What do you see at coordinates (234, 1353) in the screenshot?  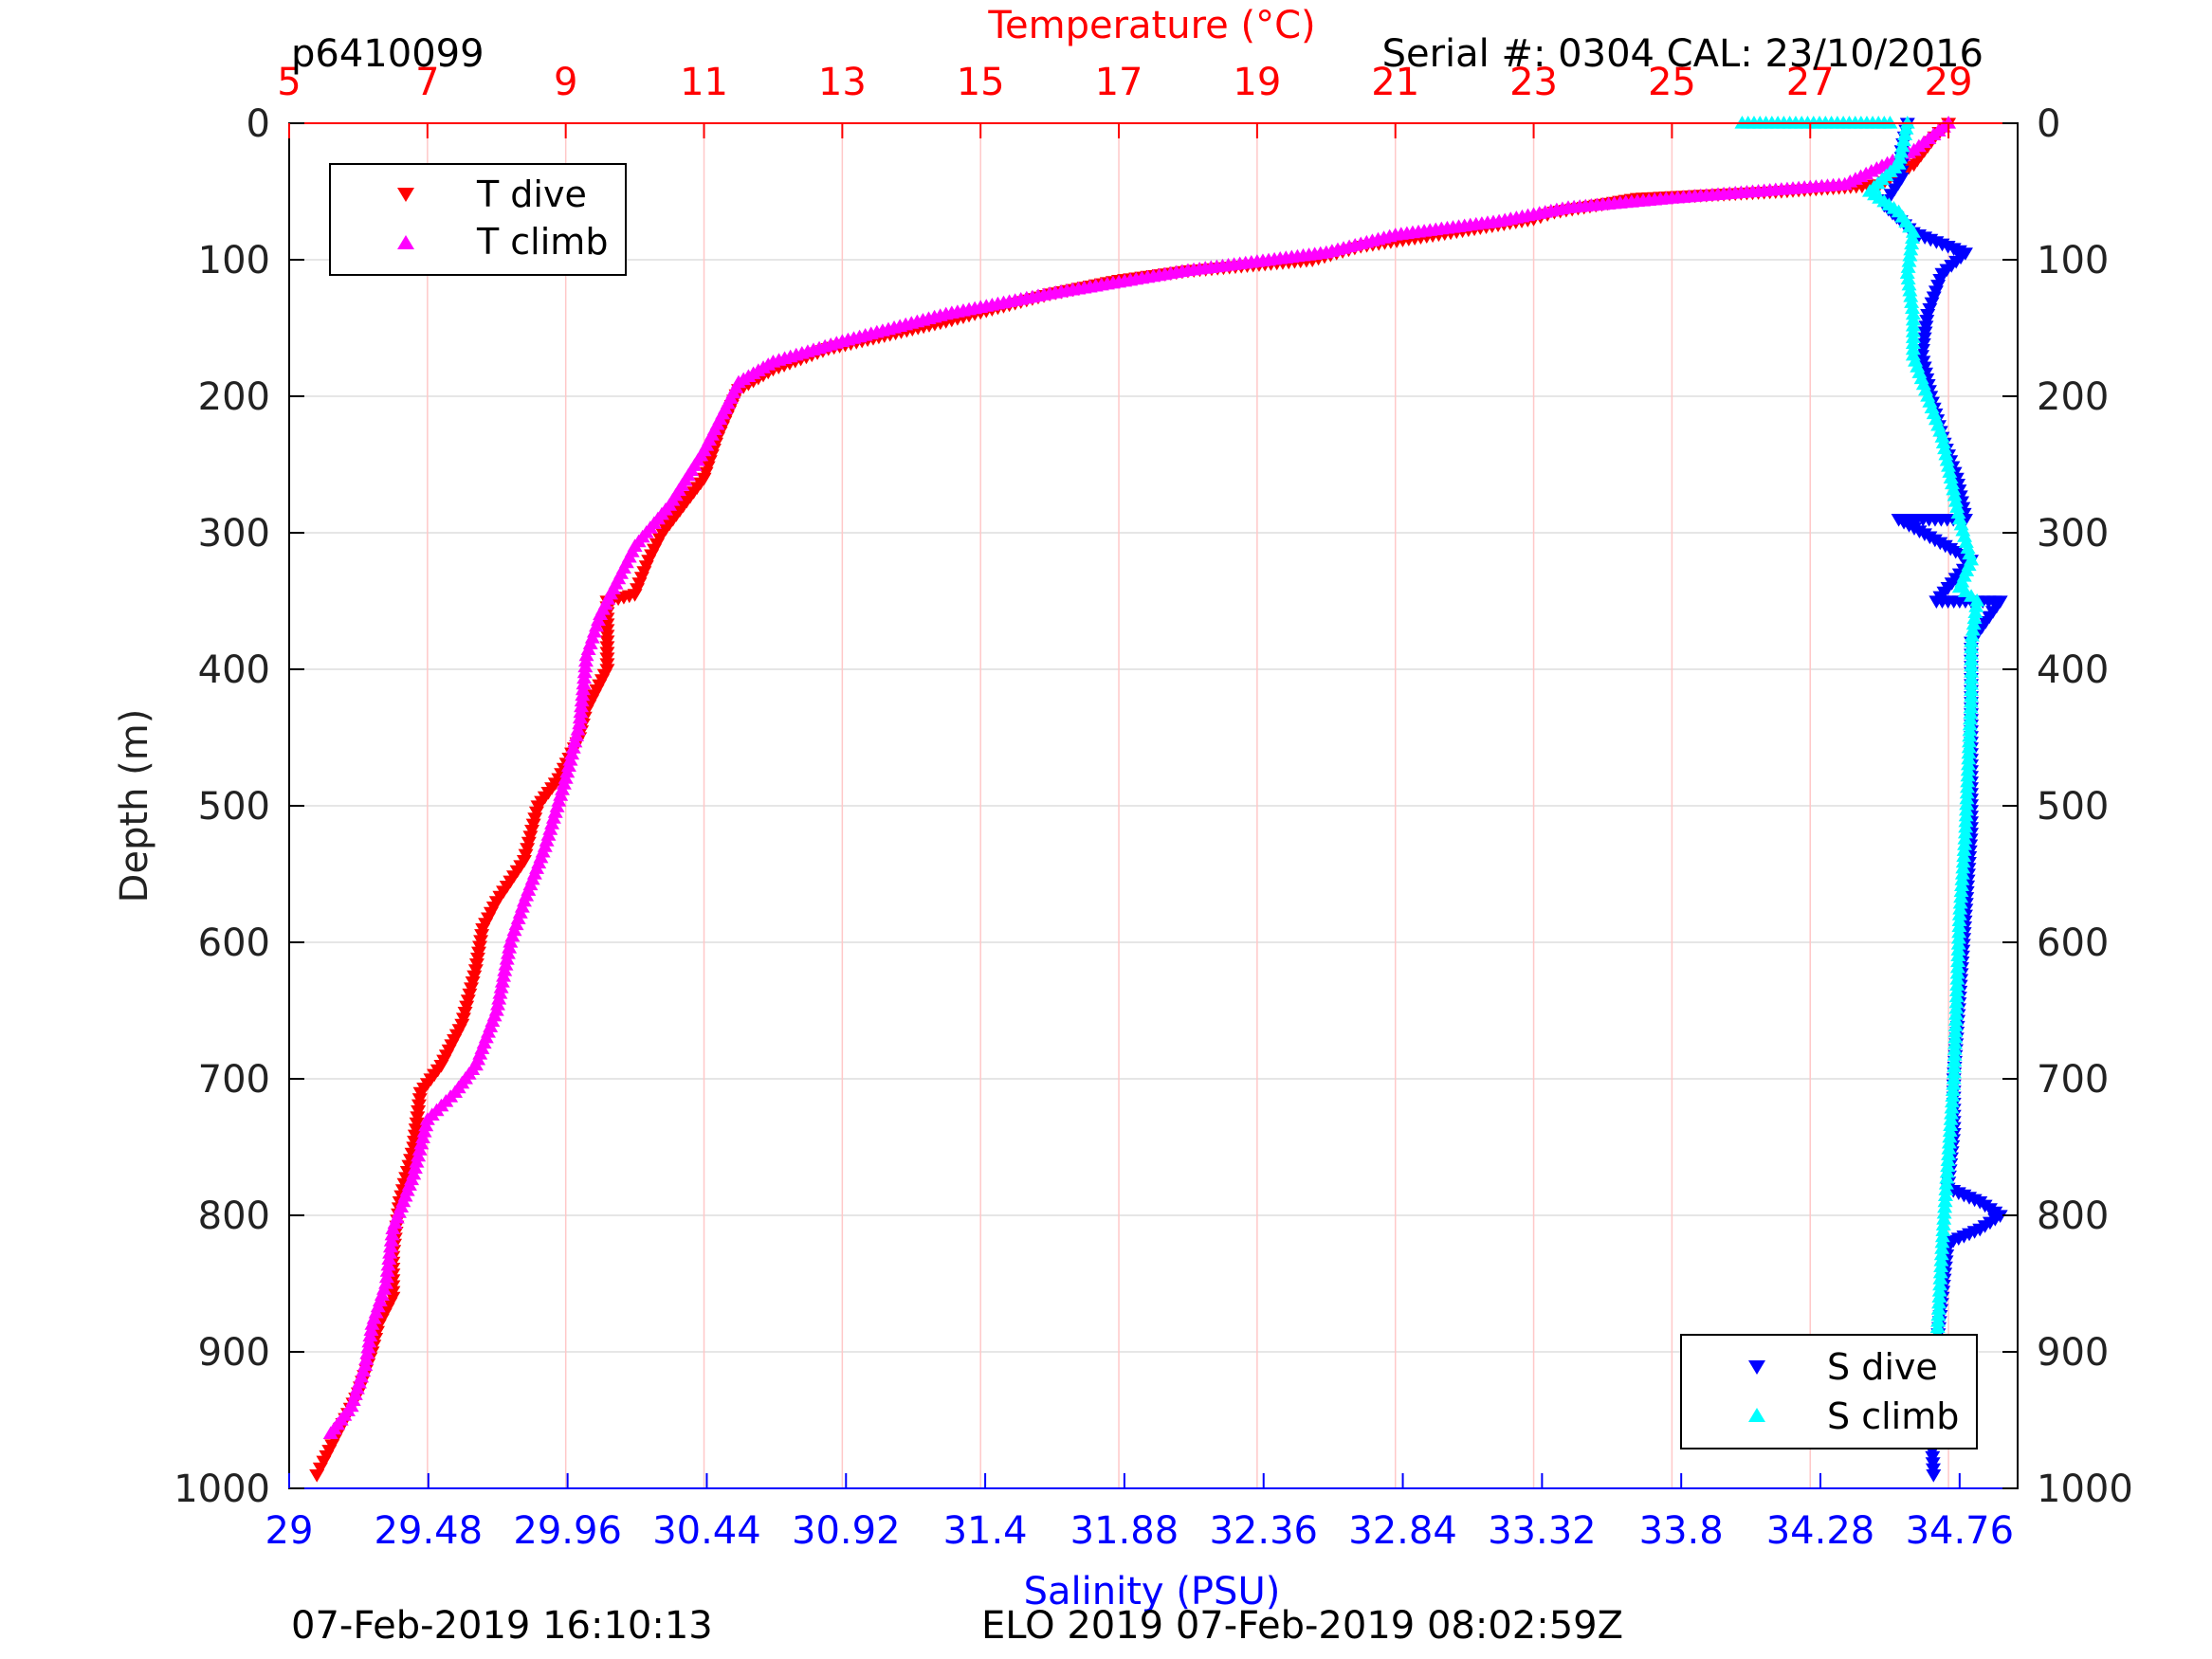 I see `depth-tick-label-left: 900` at bounding box center [234, 1353].